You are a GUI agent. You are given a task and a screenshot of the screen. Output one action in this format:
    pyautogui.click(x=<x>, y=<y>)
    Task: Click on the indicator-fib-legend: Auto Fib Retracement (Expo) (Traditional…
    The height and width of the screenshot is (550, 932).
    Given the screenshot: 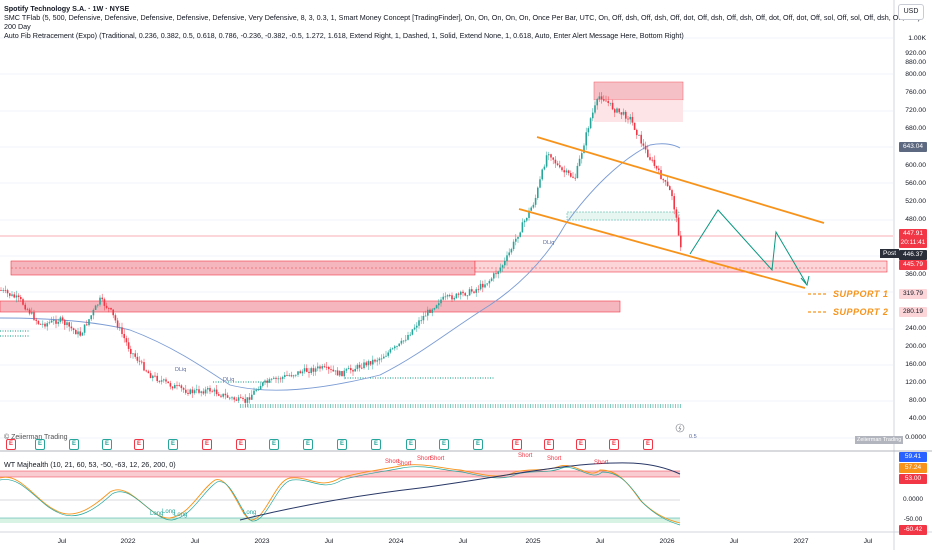 What is the action you would take?
    pyautogui.click(x=344, y=35)
    